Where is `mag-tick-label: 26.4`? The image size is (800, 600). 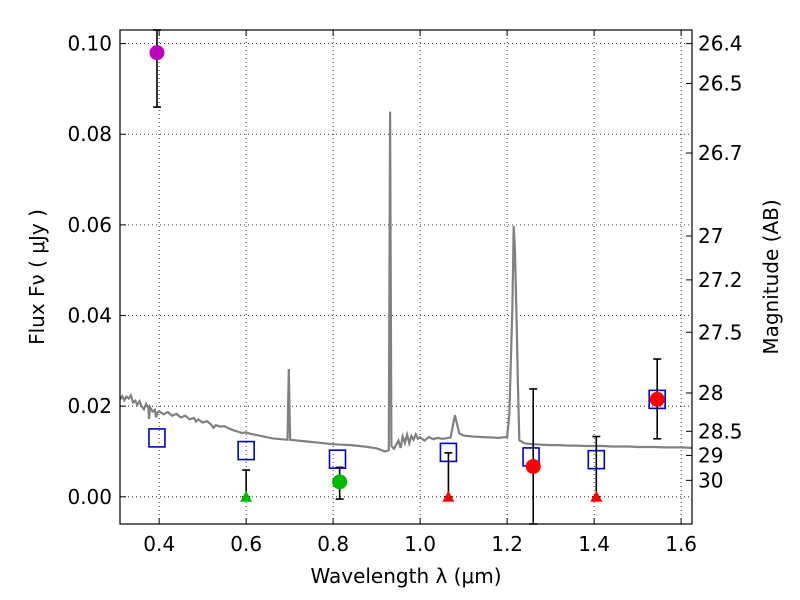 mag-tick-label: 26.4 is located at coordinates (720, 44).